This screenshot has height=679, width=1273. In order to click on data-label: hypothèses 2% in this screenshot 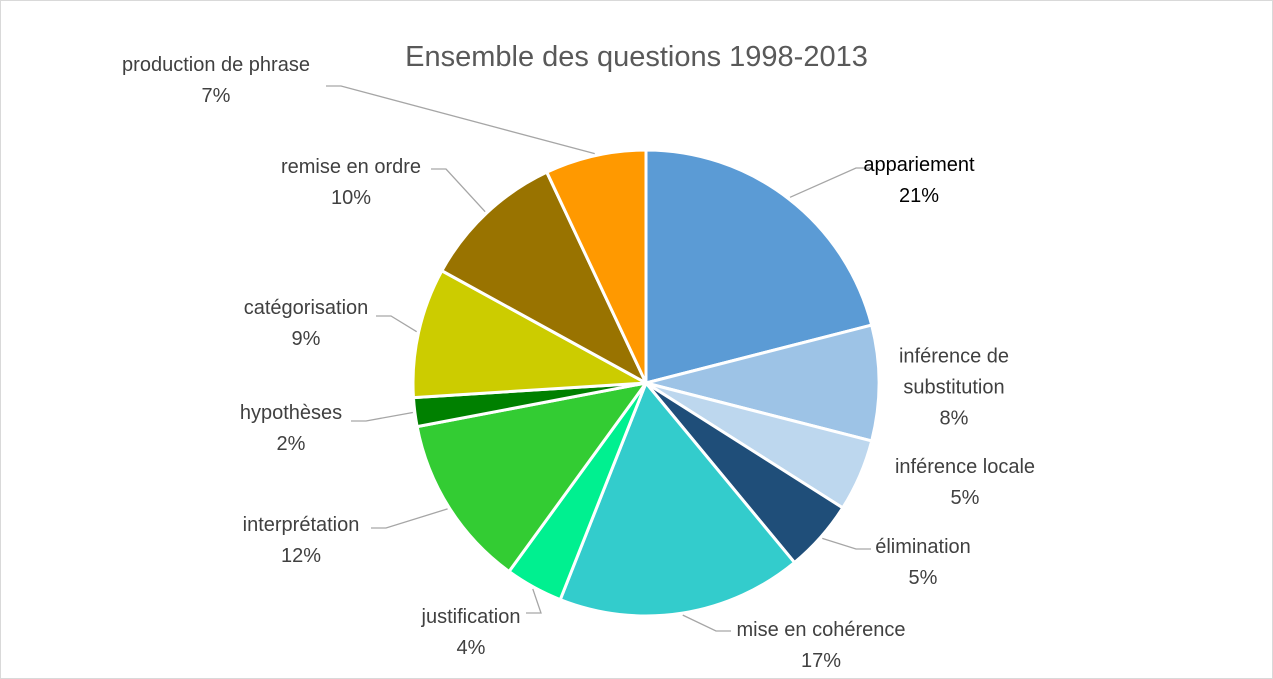, I will do `click(291, 429)`.